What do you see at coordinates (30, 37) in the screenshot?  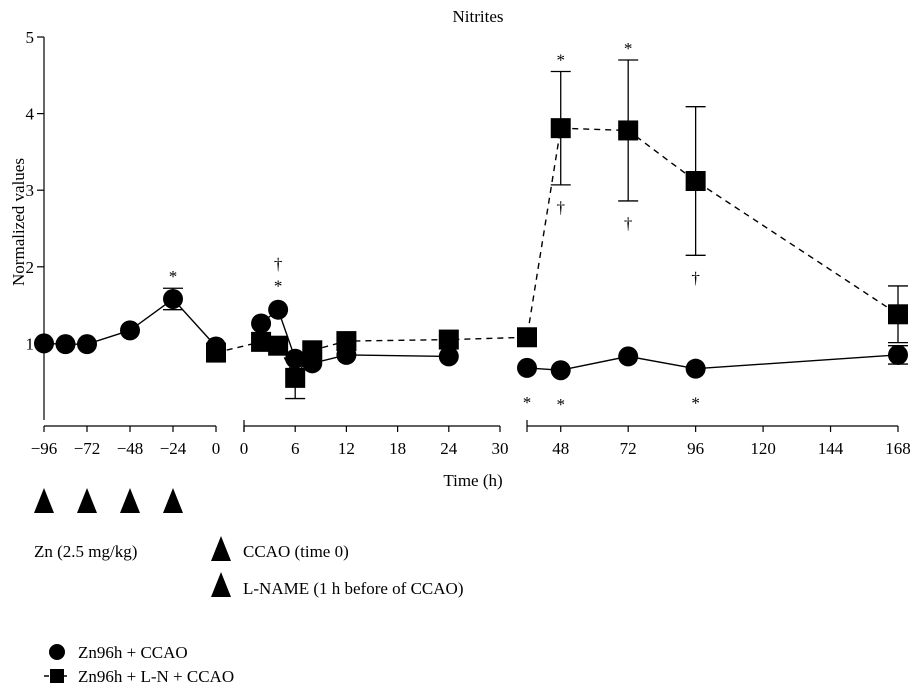 I see `y-tick-label: 5` at bounding box center [30, 37].